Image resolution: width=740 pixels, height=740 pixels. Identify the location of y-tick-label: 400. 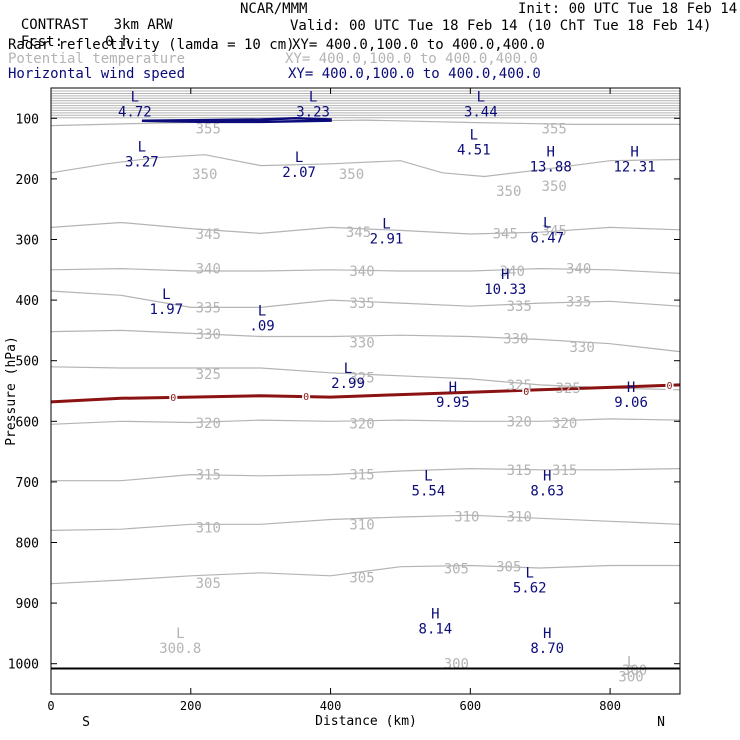
(27, 301).